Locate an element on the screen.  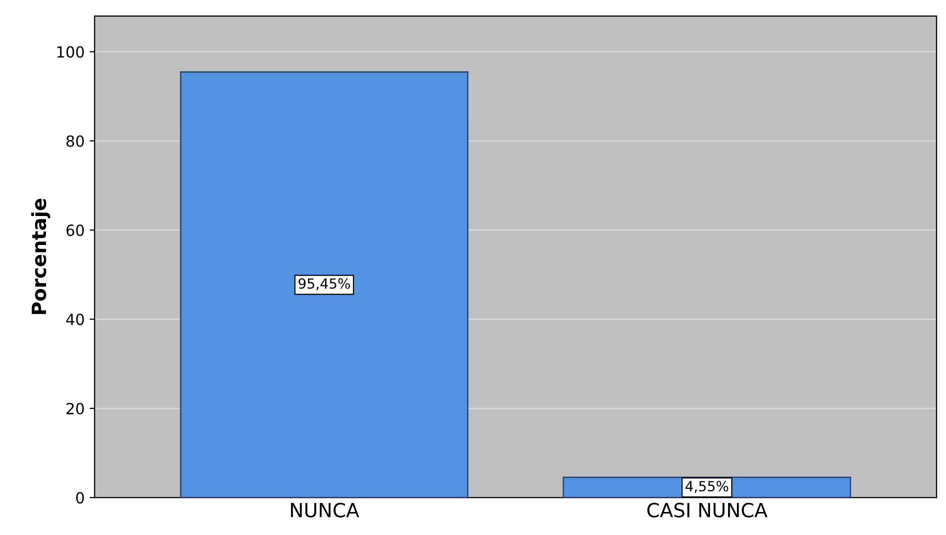
x-tick-label: NUNCA is located at coordinates (325, 510).